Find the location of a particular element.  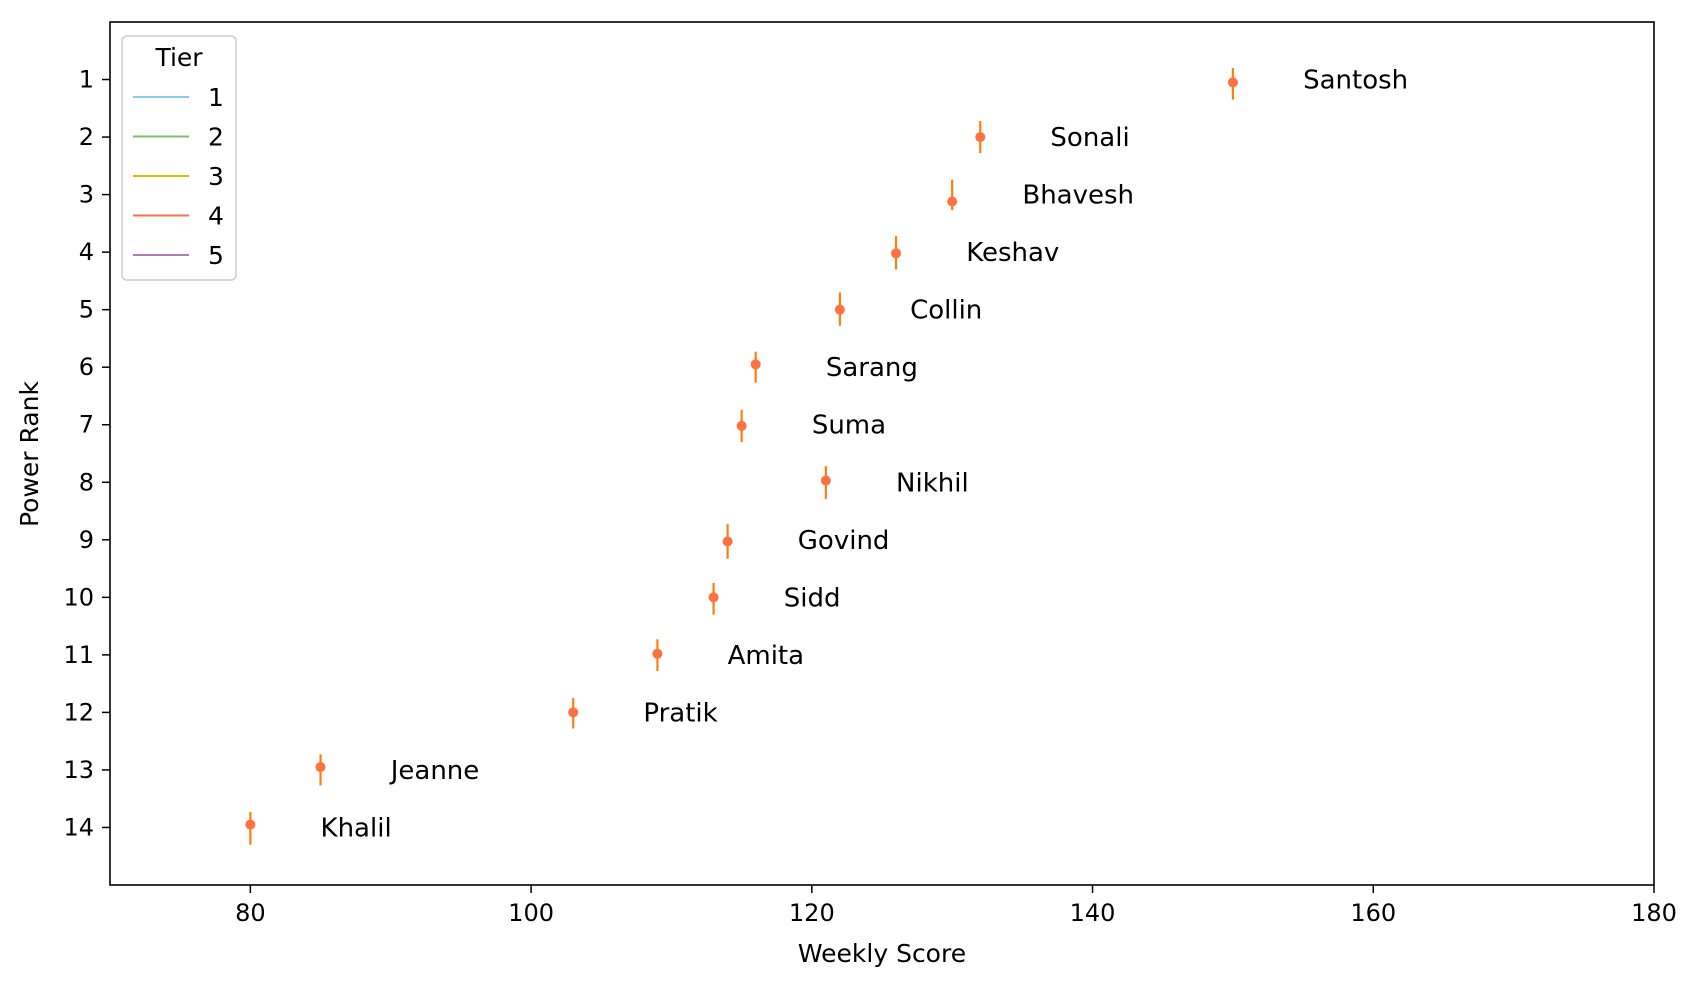

y-tick-label: 5 is located at coordinates (86, 310).